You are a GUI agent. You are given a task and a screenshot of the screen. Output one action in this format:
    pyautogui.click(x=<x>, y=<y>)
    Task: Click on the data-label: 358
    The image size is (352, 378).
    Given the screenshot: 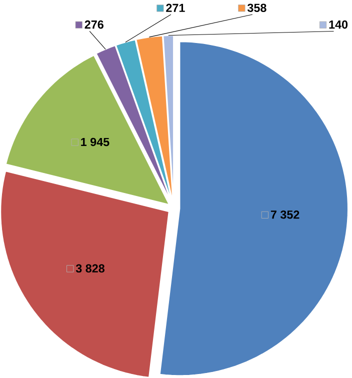 What is the action you would take?
    pyautogui.click(x=257, y=8)
    